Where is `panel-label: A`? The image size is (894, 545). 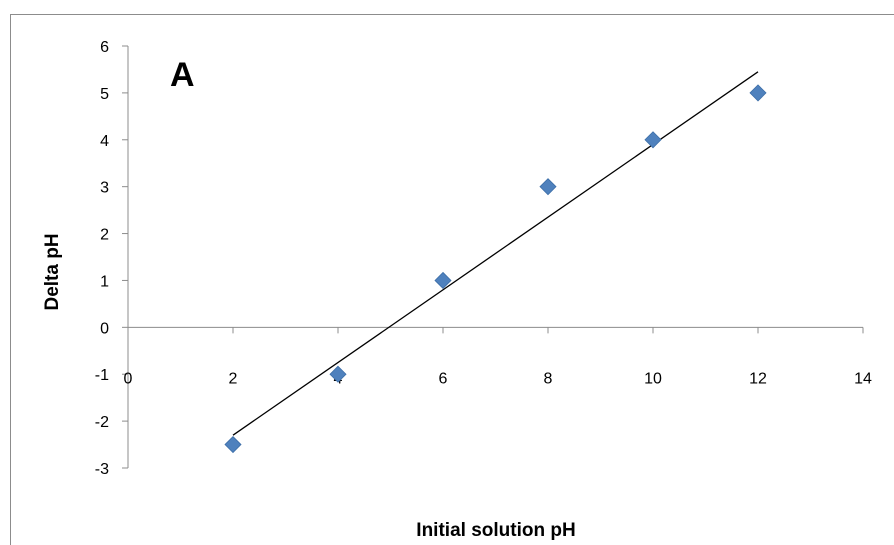 panel-label: A is located at coordinates (182, 75).